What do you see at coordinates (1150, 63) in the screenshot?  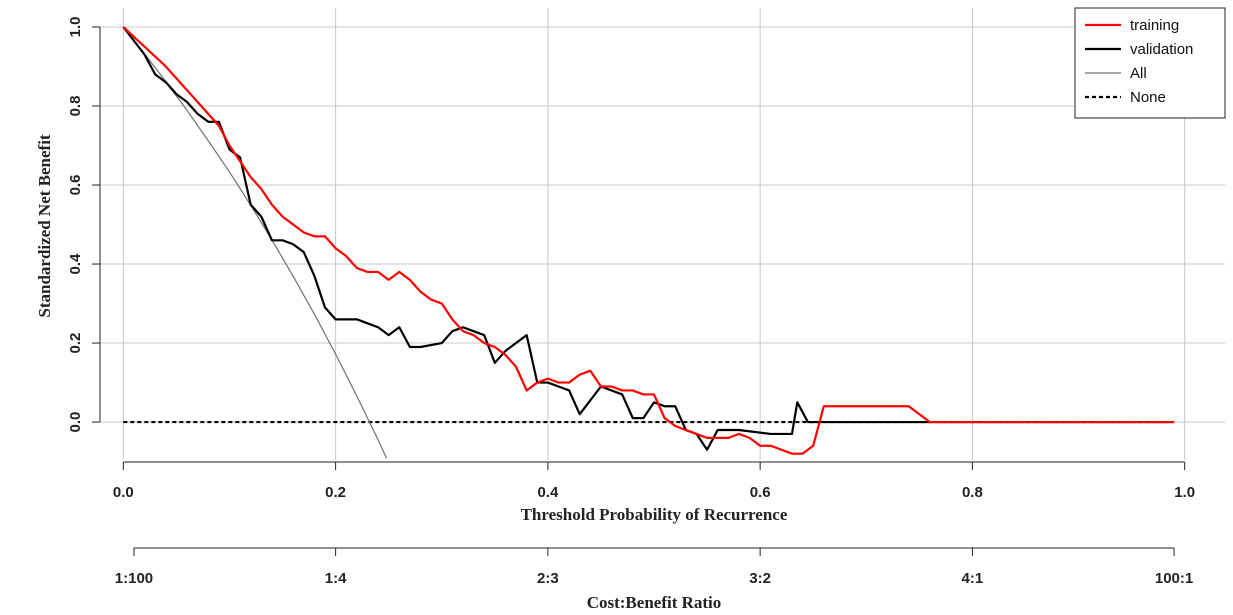 I see `legend-box` at bounding box center [1150, 63].